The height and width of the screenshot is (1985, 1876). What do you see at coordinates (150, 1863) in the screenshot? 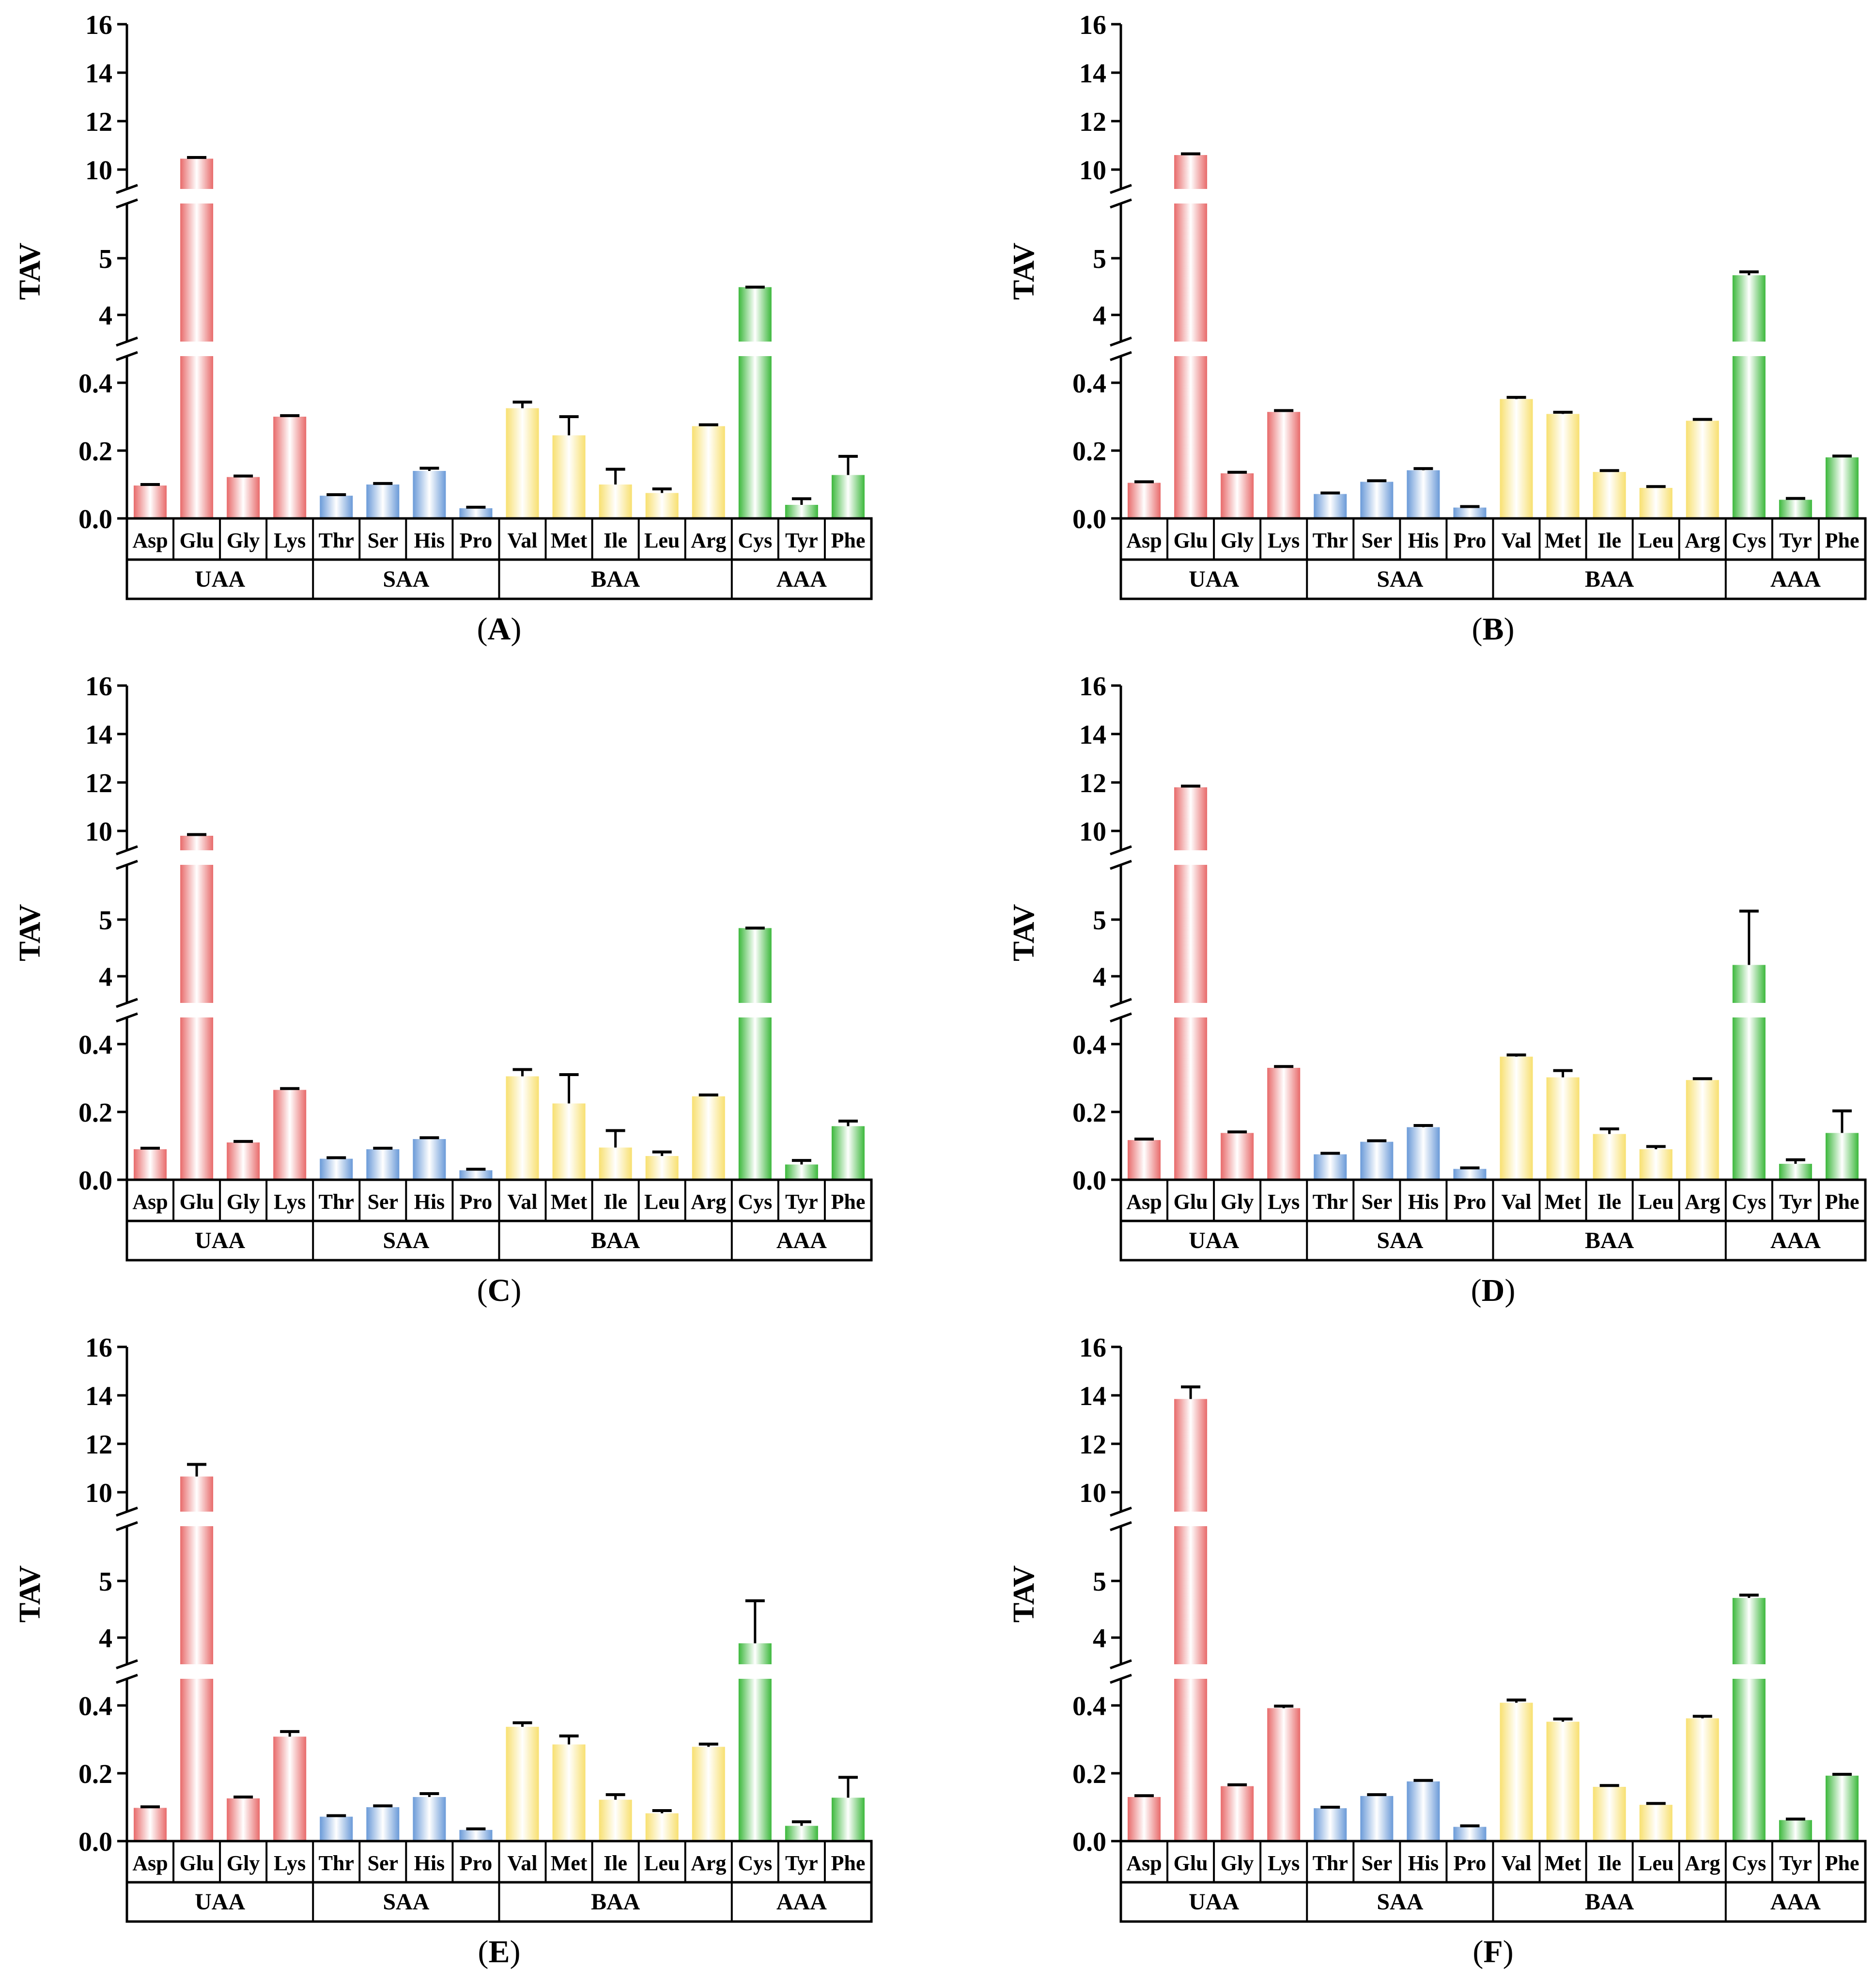
I see `category-label: Asp` at bounding box center [150, 1863].